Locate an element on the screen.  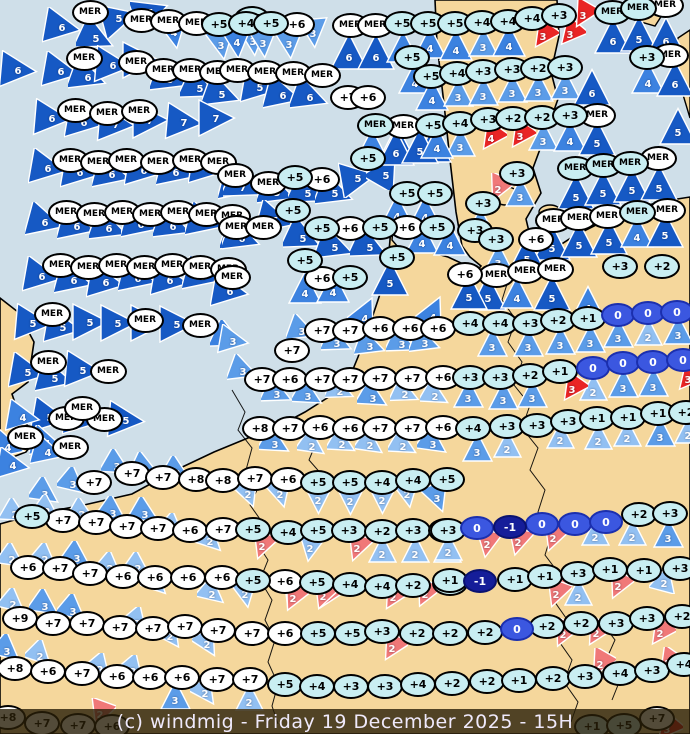
wind-triangle: 3 is located at coordinates (233, 340).